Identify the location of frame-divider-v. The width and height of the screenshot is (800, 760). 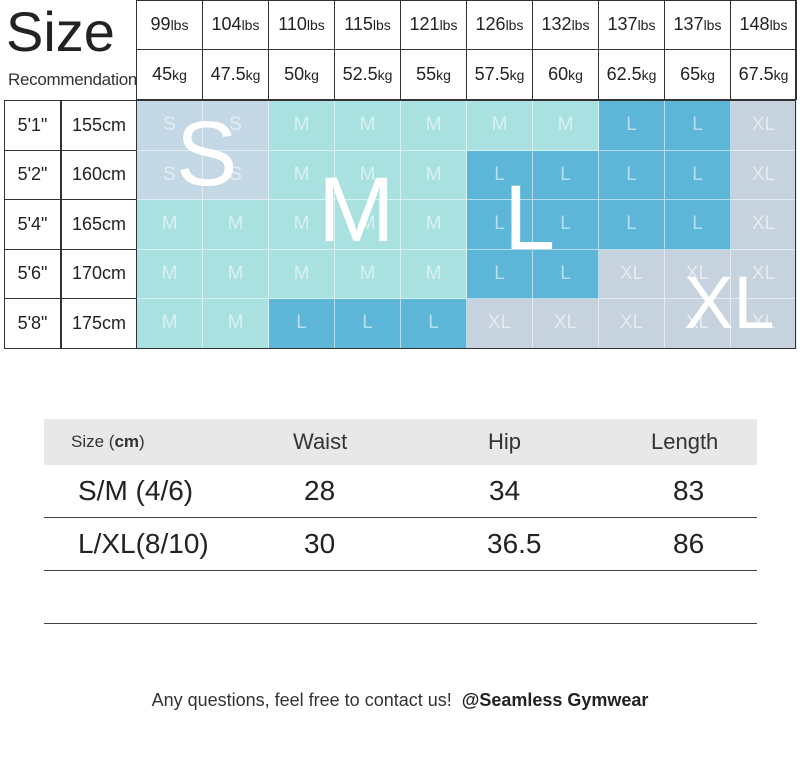
(136, 174).